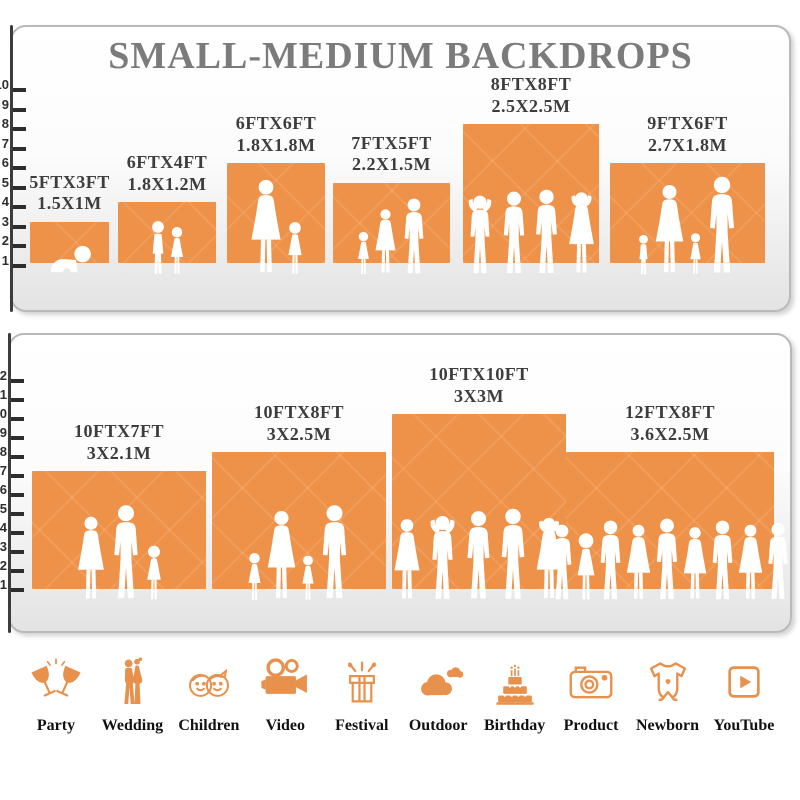  What do you see at coordinates (438, 695) in the screenshot?
I see `category-item-outdoor: Outdoor` at bounding box center [438, 695].